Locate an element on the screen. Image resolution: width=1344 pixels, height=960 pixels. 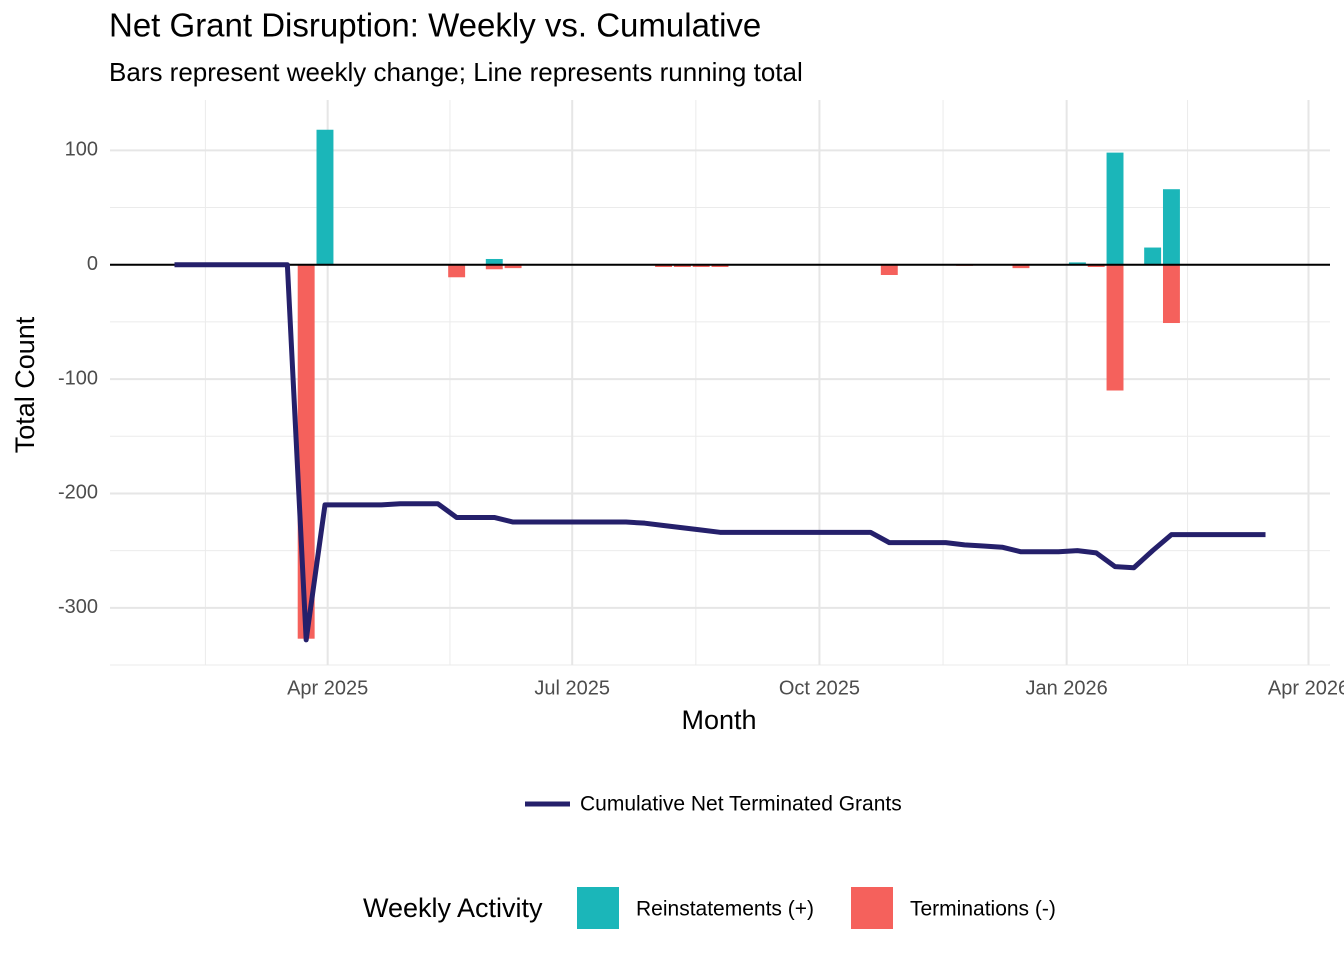
y-tick-label: 100 is located at coordinates (81, 150).